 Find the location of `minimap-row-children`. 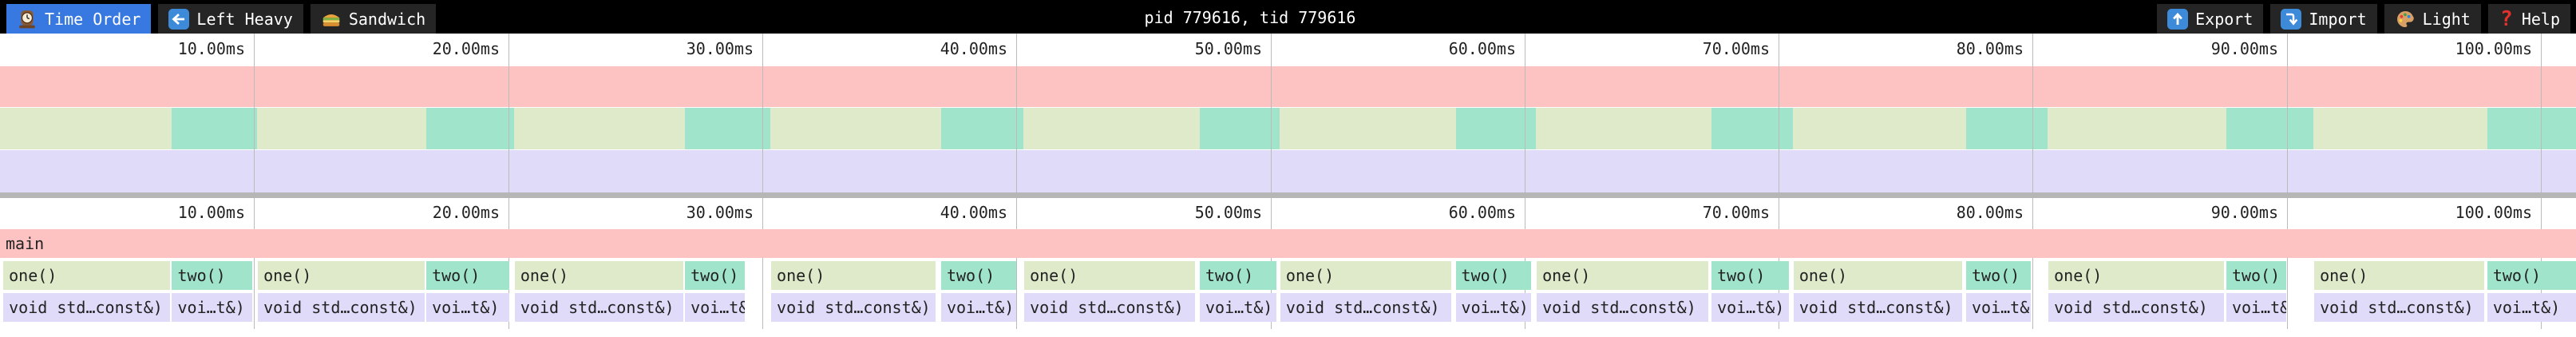

minimap-row-children is located at coordinates (1288, 128).